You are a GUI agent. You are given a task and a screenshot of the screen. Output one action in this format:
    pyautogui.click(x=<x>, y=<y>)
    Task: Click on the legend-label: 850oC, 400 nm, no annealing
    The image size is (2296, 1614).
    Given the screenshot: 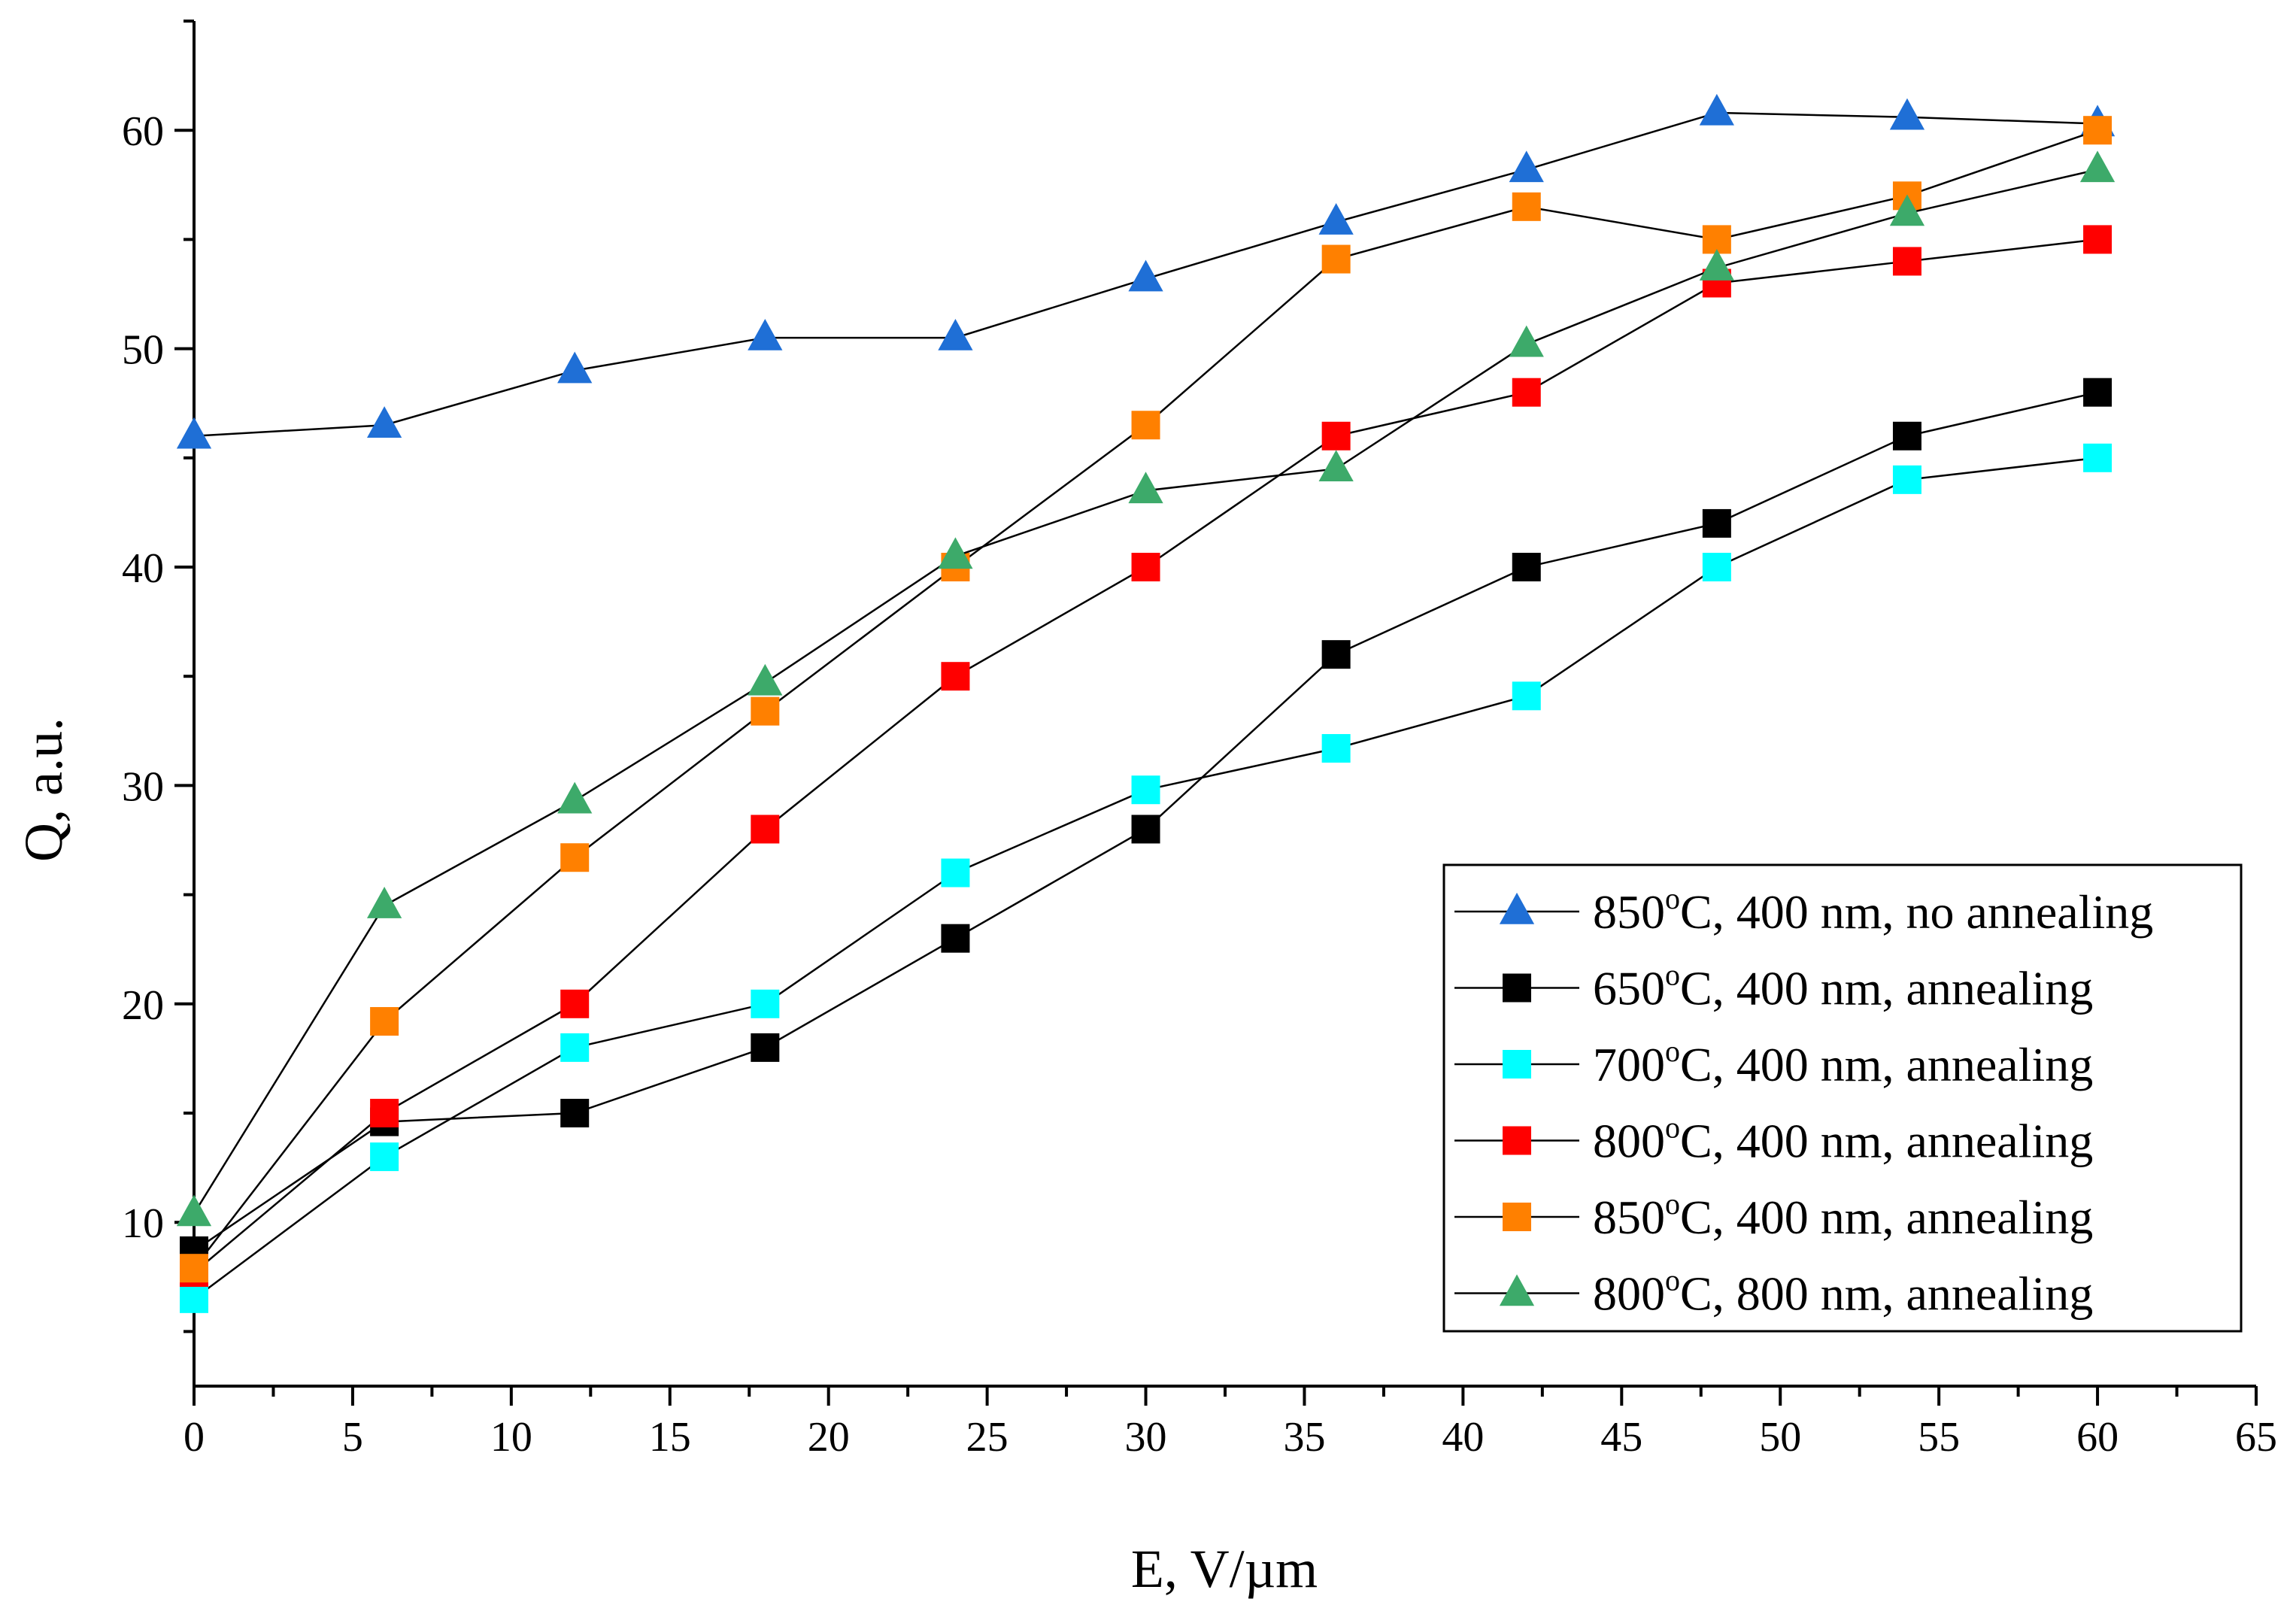 What is the action you would take?
    pyautogui.click(x=1873, y=910)
    